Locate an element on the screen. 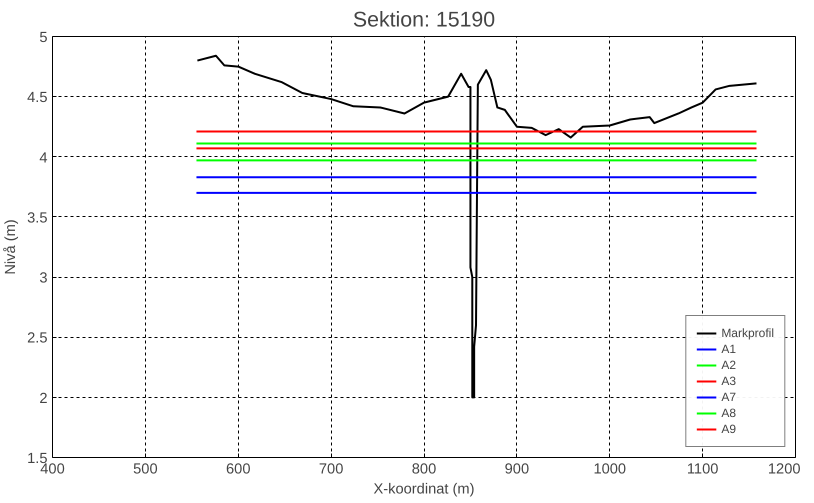 This screenshot has height=503, width=814. x-tick-label: 500 is located at coordinates (145, 470).